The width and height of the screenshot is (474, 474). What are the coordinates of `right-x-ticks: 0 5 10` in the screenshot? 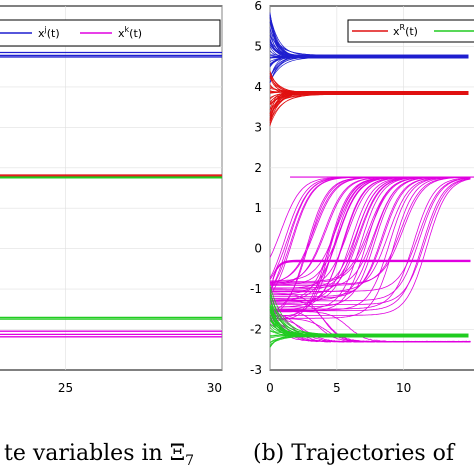 It's located at (338, 388).